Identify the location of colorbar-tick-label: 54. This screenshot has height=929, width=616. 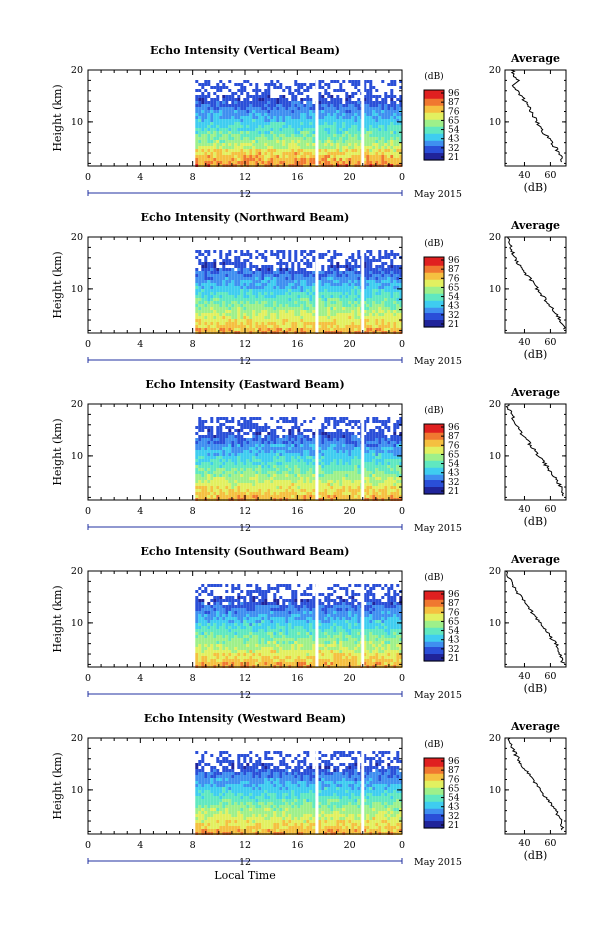
(454, 131).